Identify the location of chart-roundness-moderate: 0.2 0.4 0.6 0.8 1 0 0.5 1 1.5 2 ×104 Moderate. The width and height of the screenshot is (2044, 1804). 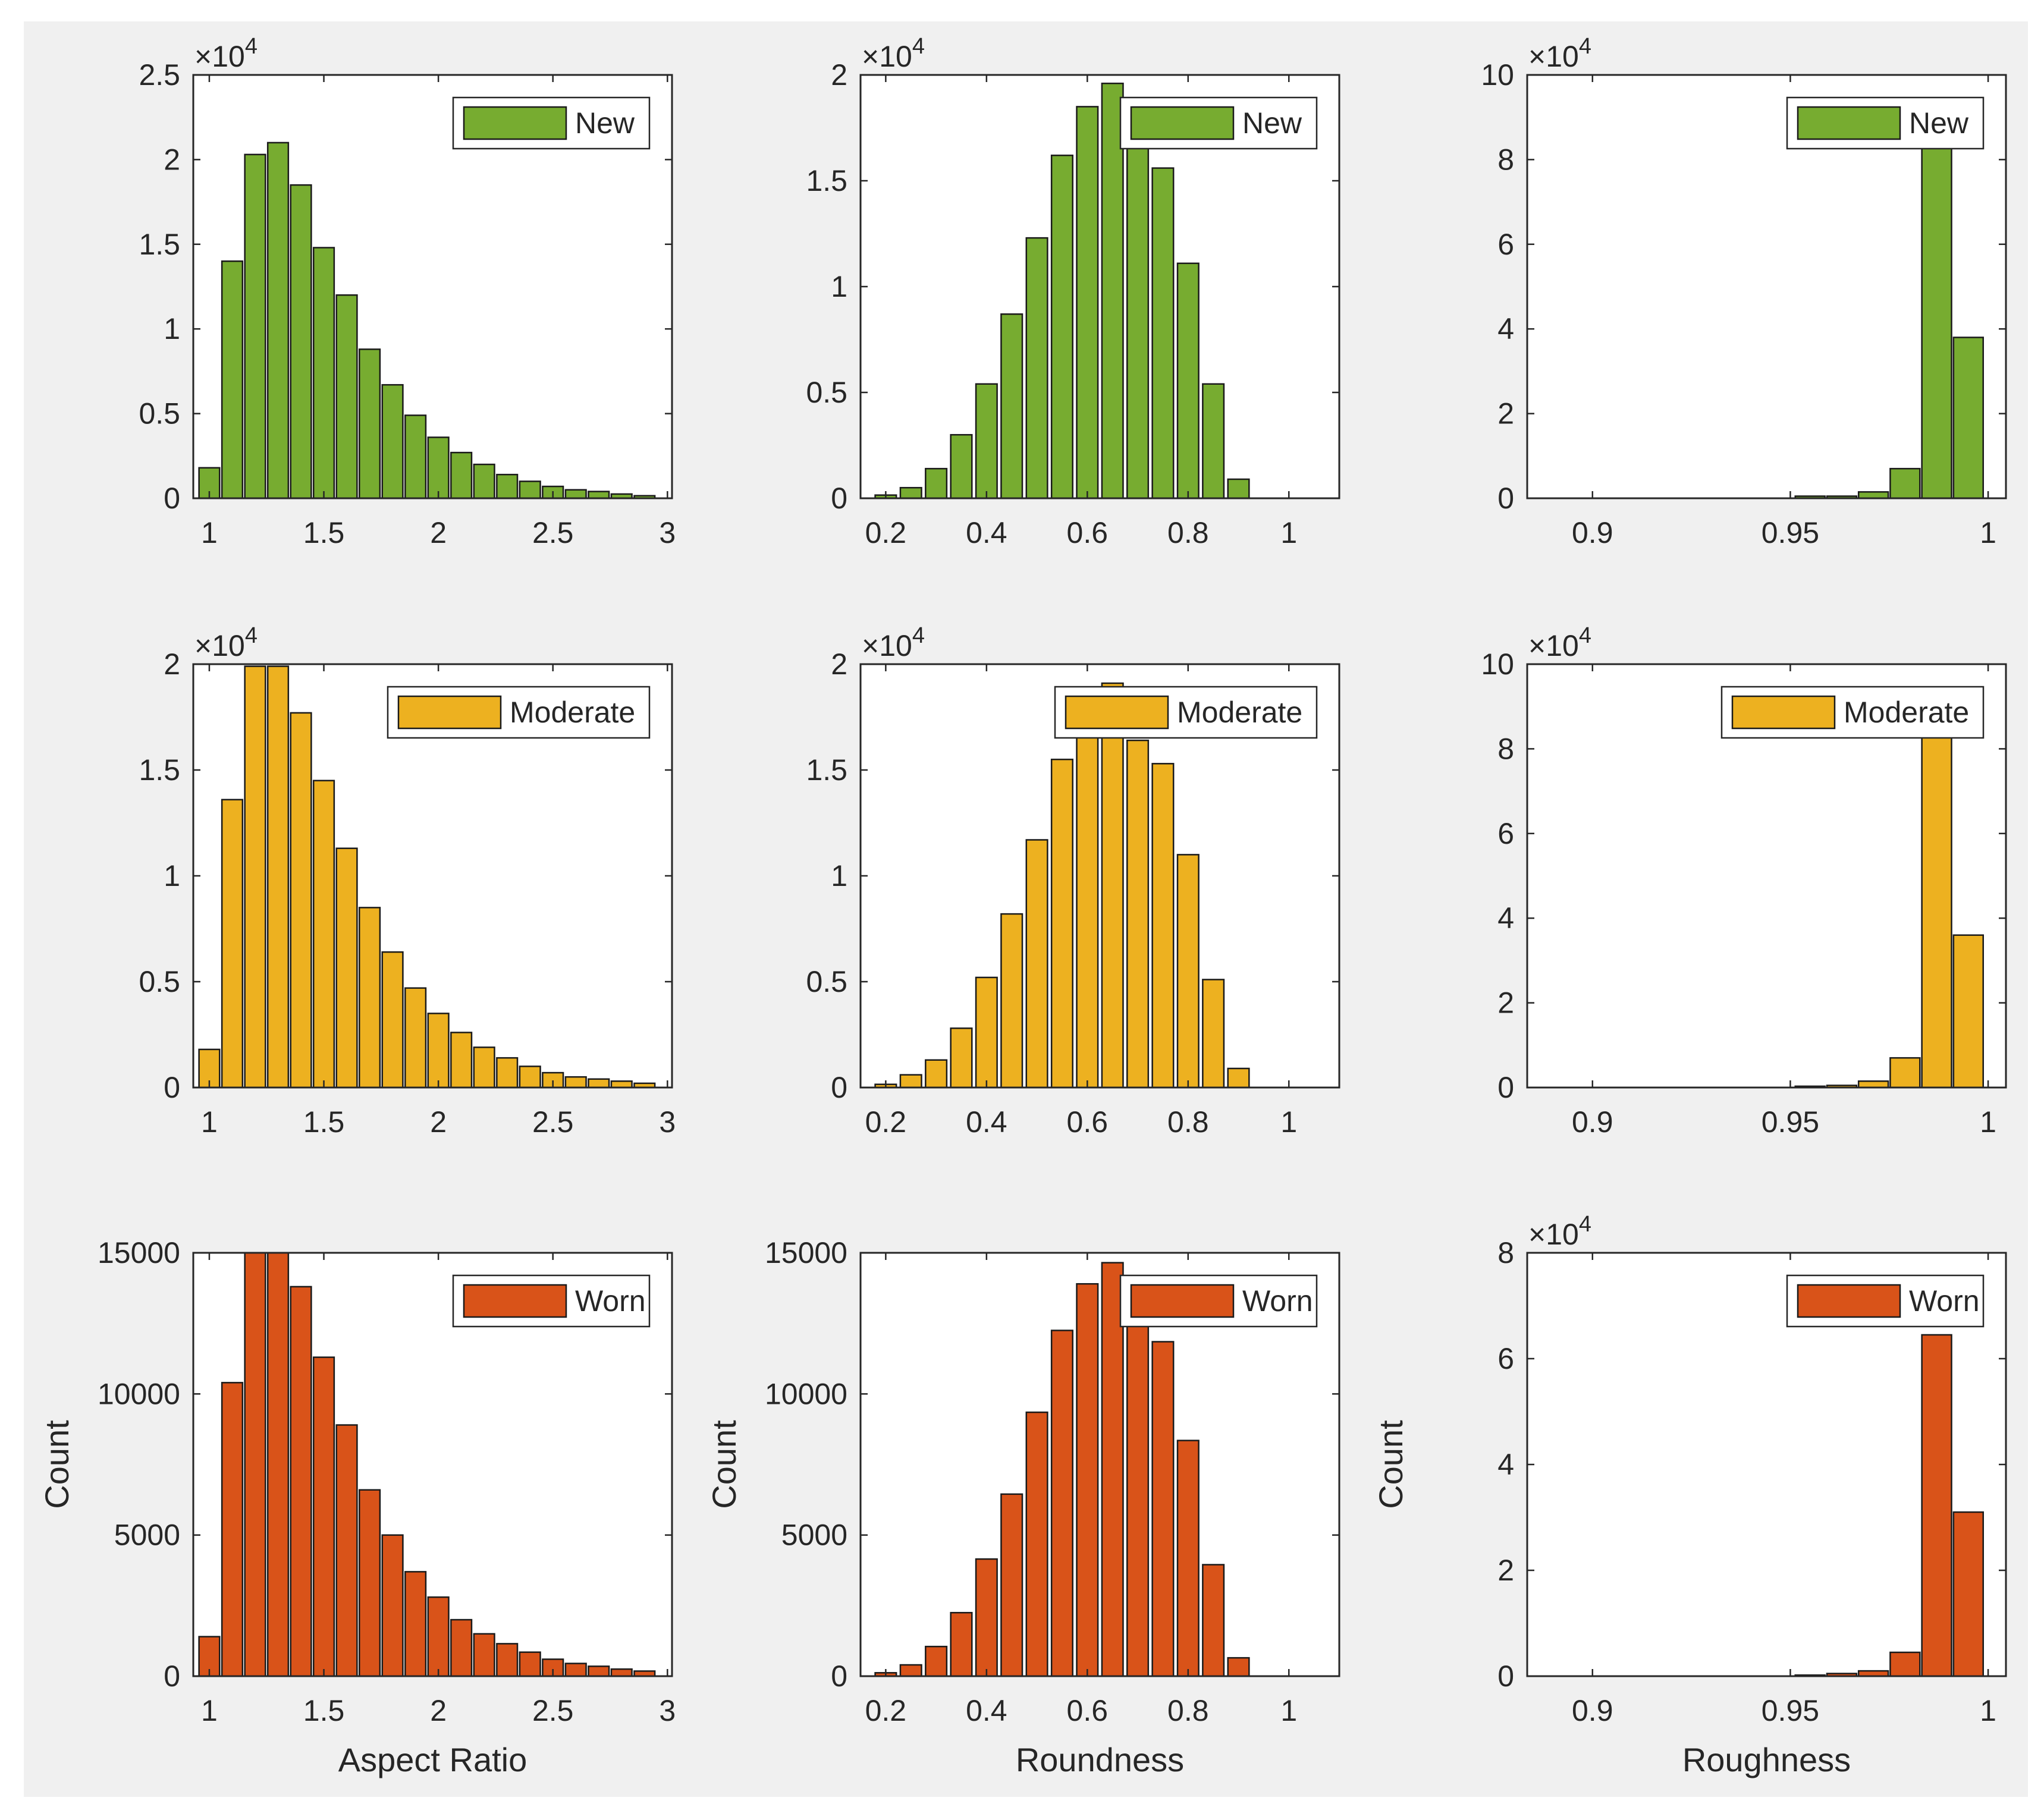
(1073, 881).